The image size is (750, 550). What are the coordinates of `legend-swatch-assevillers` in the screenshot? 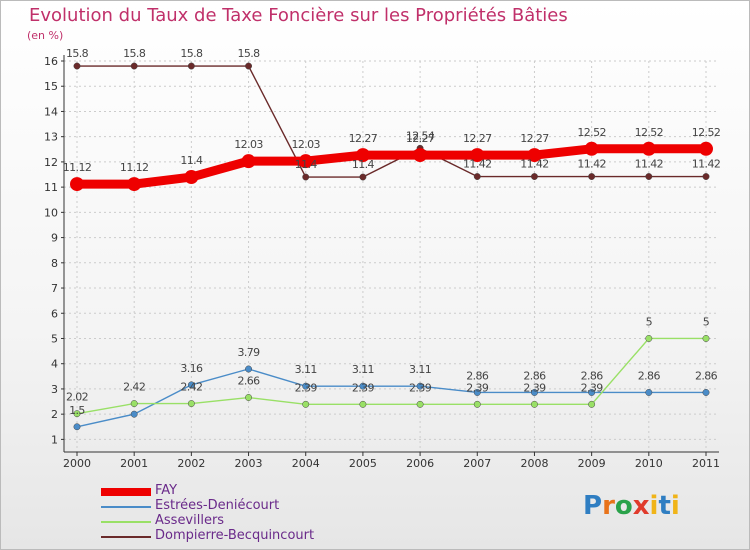 It's located at (126, 522).